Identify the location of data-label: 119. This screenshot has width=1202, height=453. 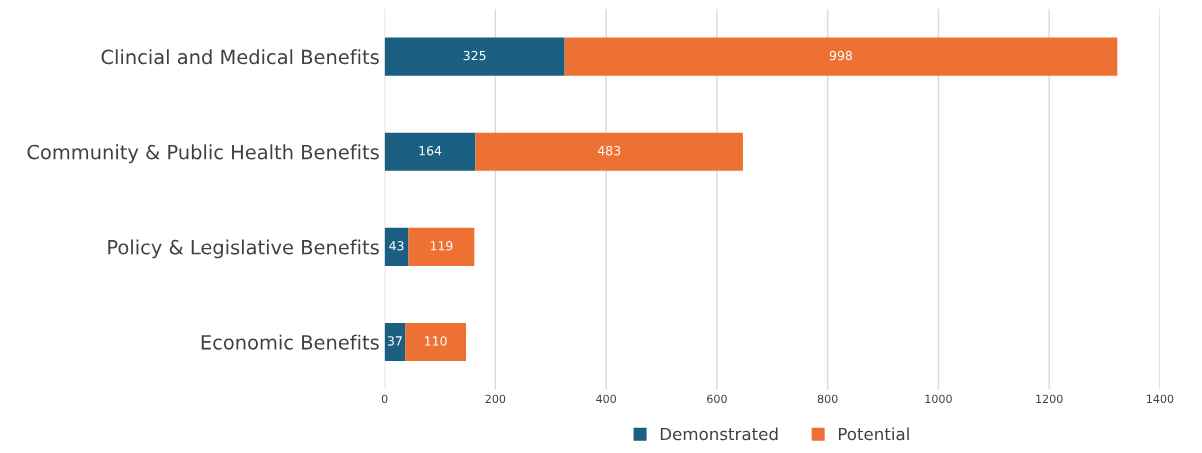
(441, 246).